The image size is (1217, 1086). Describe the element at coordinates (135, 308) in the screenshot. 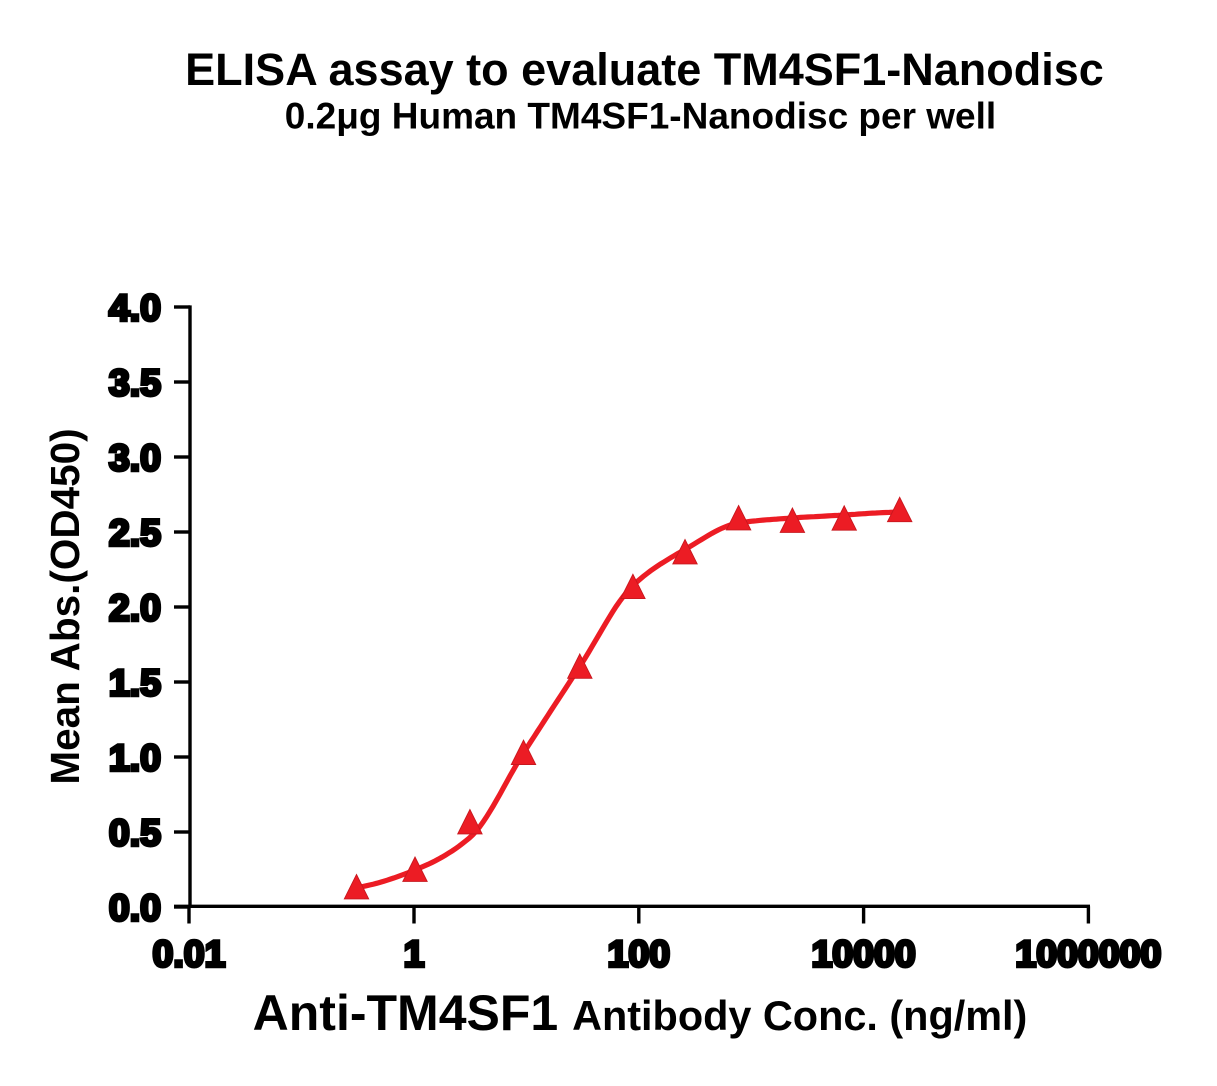

I see `svg-text: 4.0` at that location.